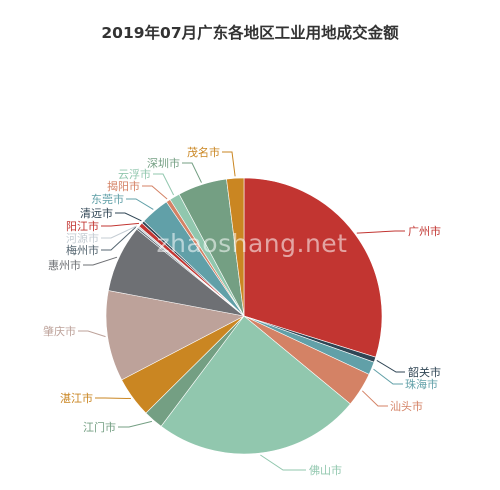 The image size is (500, 490). What do you see at coordinates (64, 265) in the screenshot?
I see `slice-label-9: 惠州市` at bounding box center [64, 265].